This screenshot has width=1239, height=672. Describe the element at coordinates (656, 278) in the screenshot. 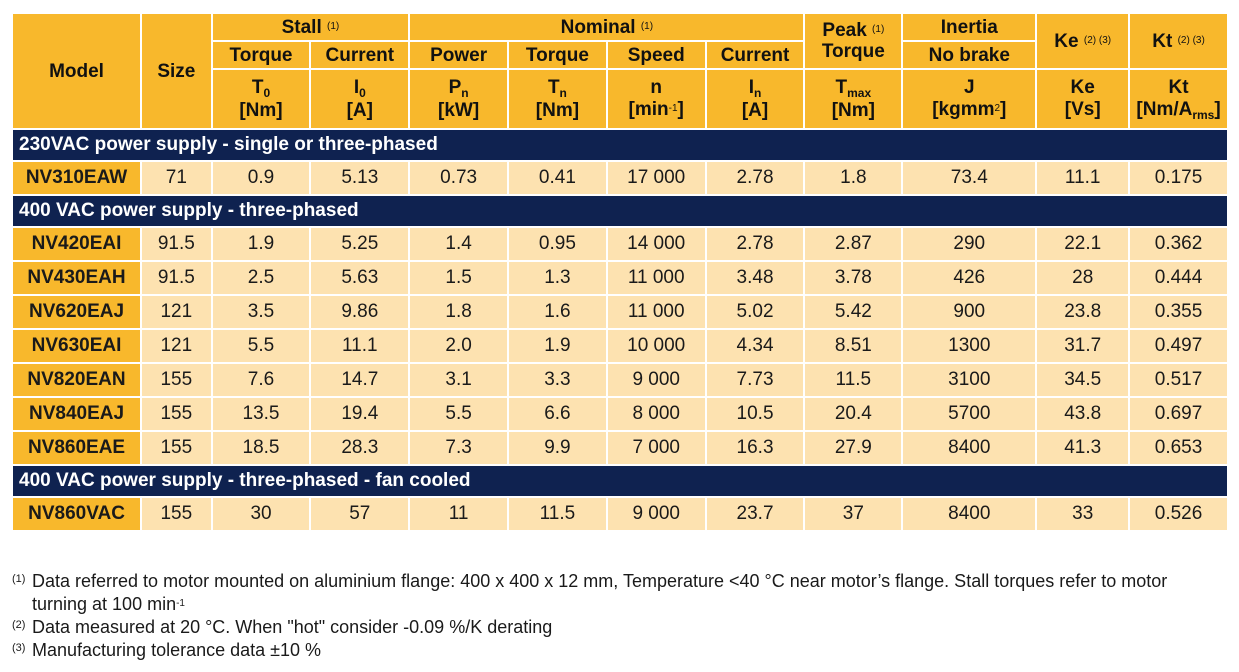

I see `table-cell: 11 000` at that location.